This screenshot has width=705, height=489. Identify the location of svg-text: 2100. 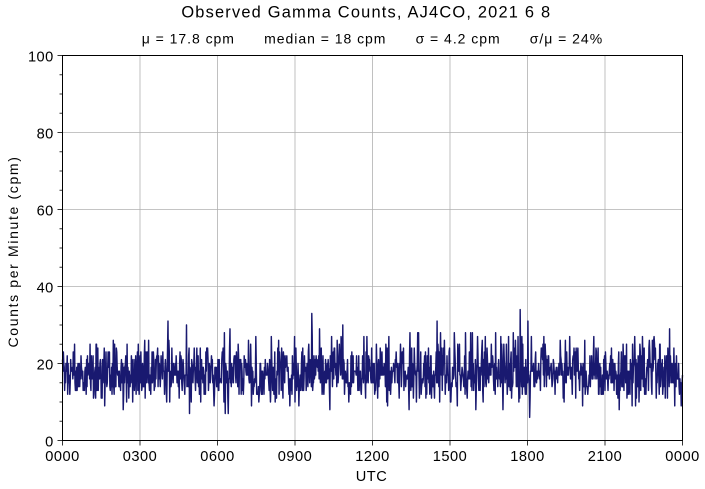
(605, 457).